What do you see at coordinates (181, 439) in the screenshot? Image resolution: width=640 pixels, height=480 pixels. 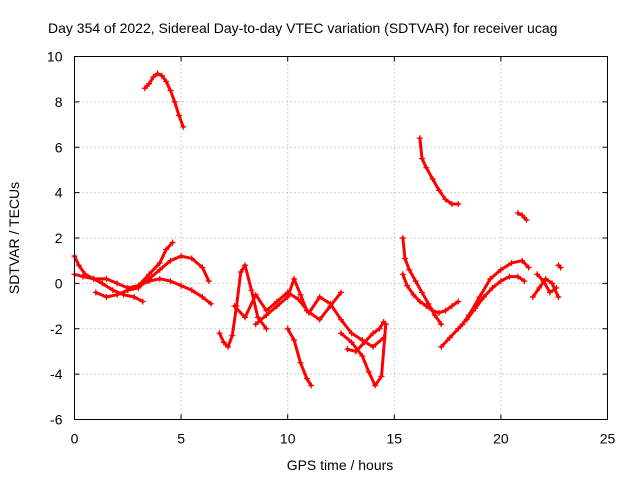 I see `x-tick-label: 5` at bounding box center [181, 439].